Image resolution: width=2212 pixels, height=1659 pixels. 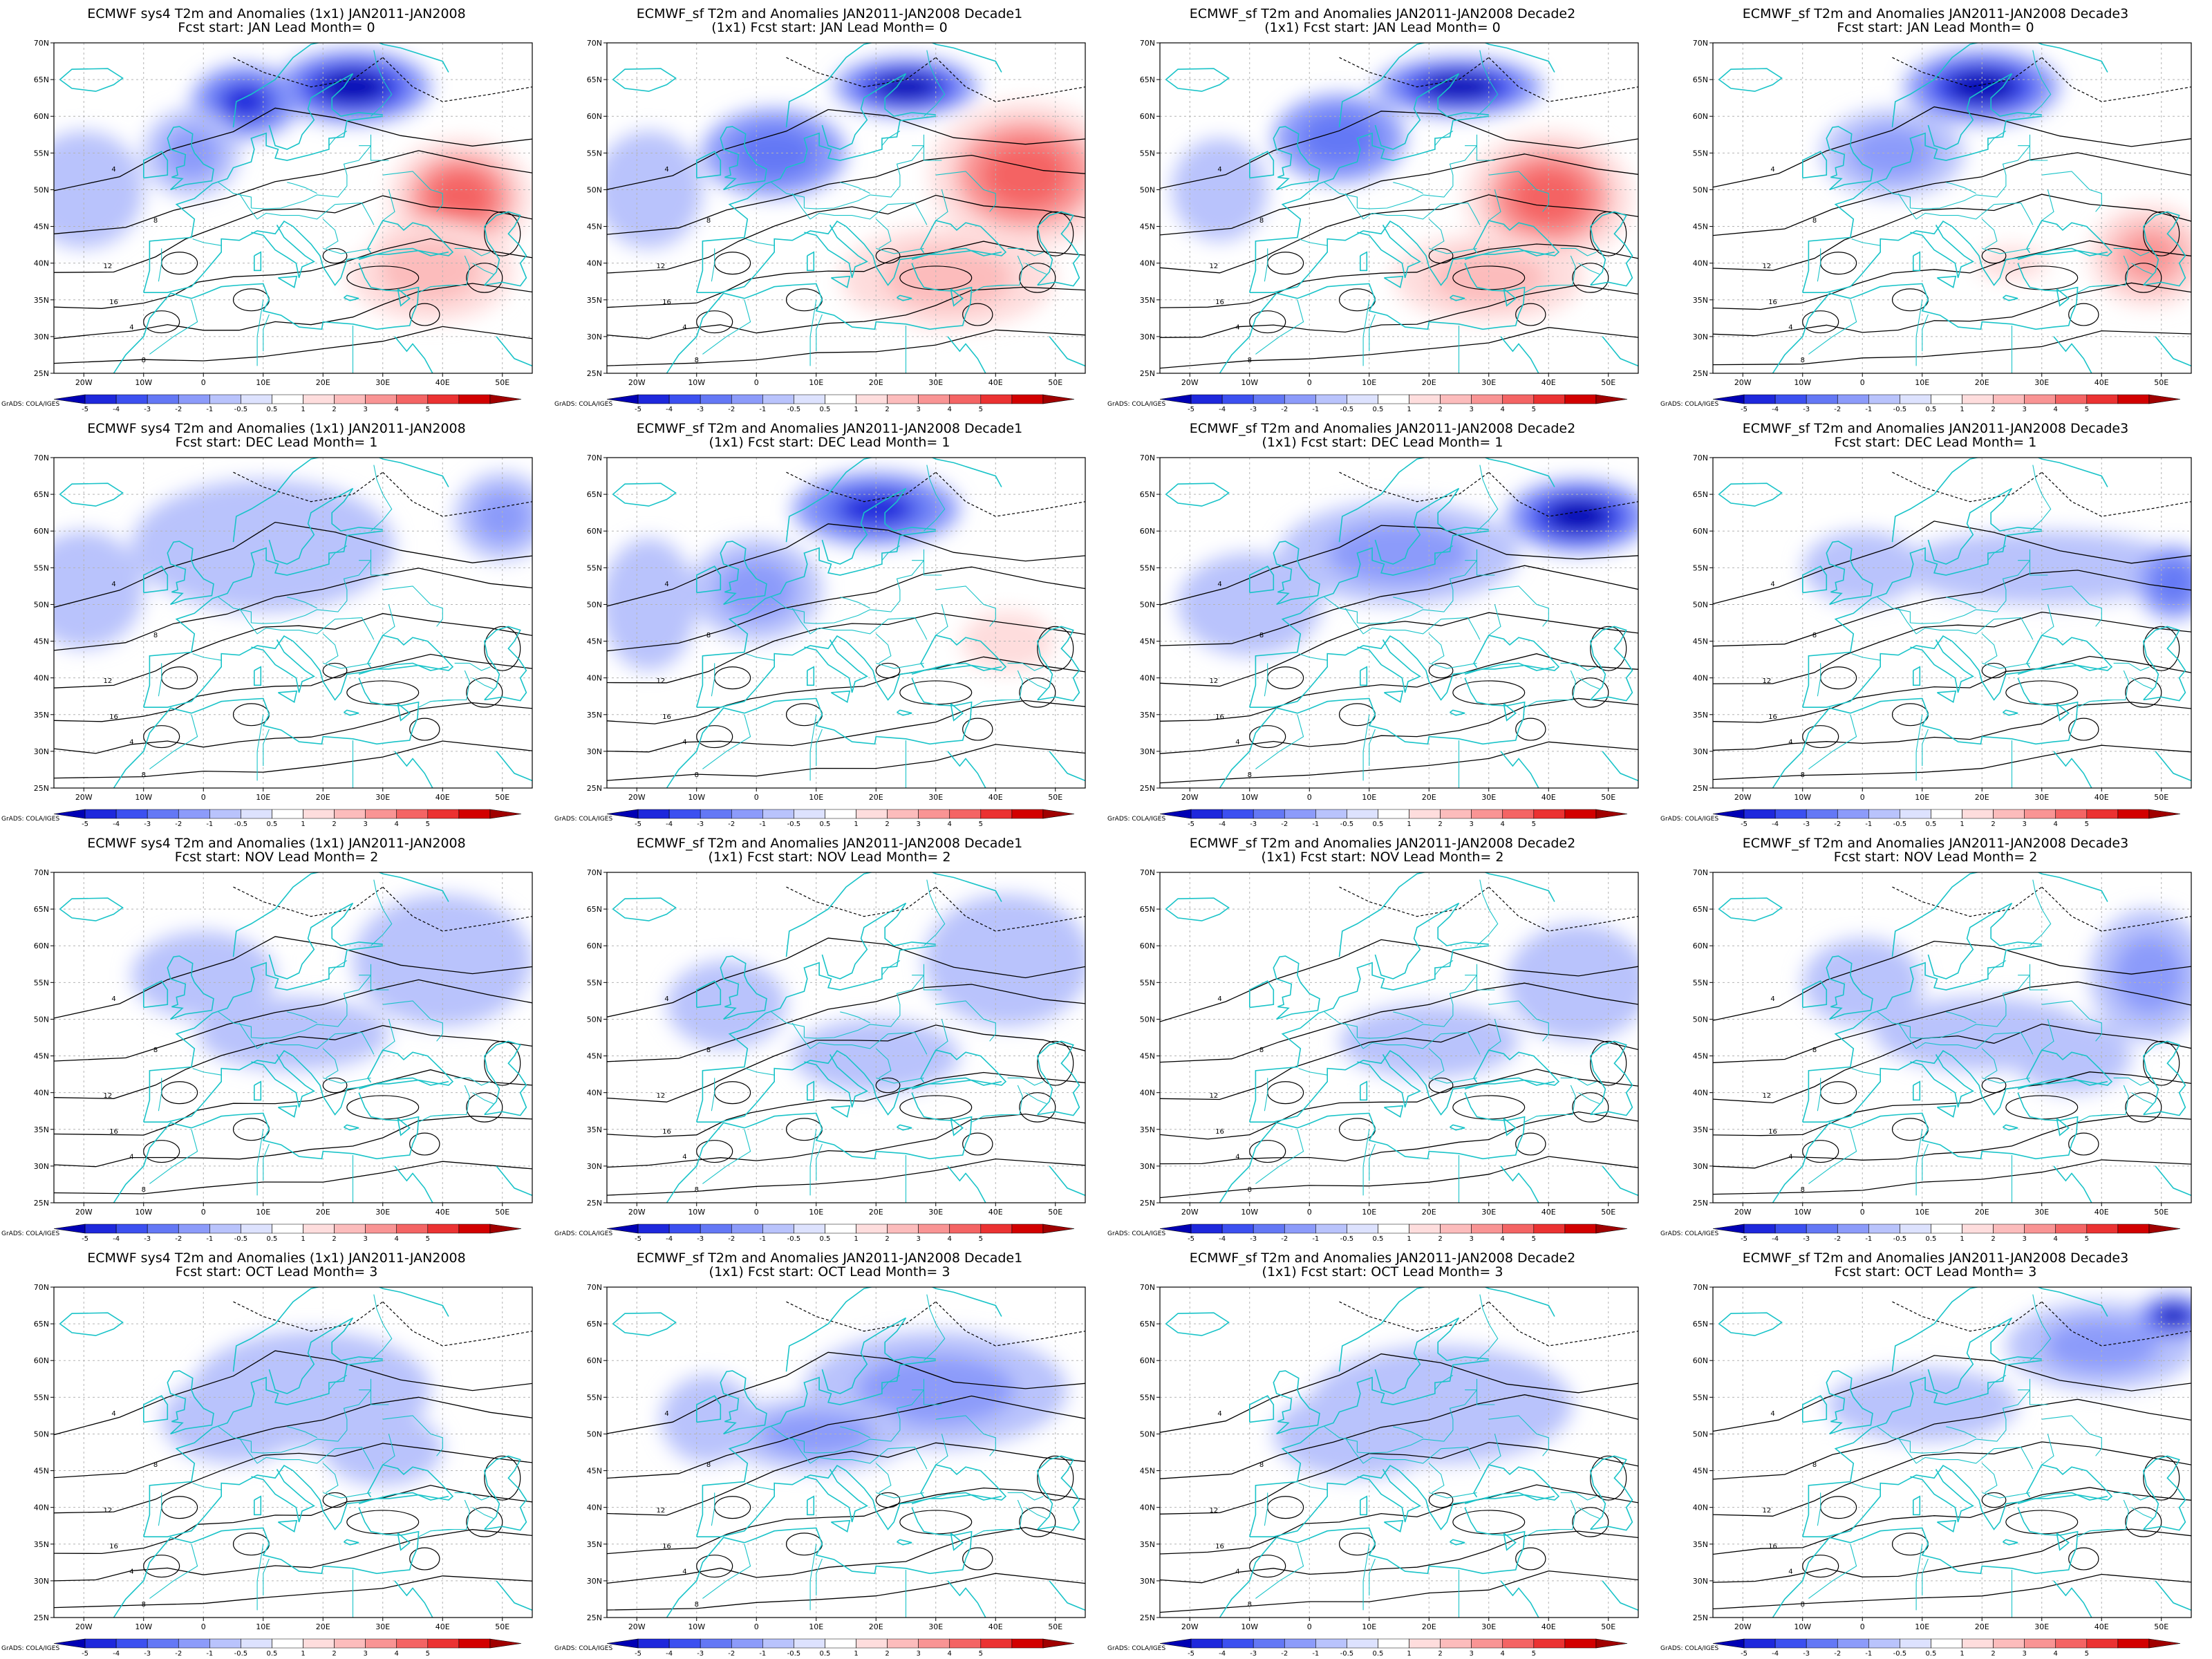 I want to click on lat-tick-label: 45N, so click(x=1700, y=228).